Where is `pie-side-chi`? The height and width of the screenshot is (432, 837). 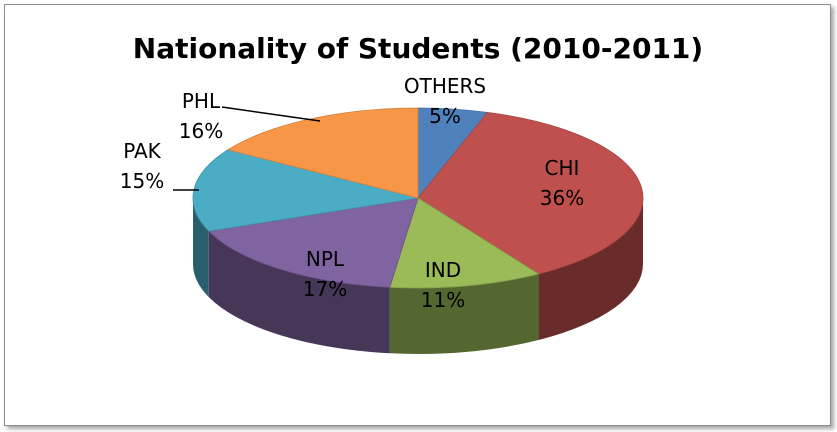
pie-side-chi is located at coordinates (590, 269).